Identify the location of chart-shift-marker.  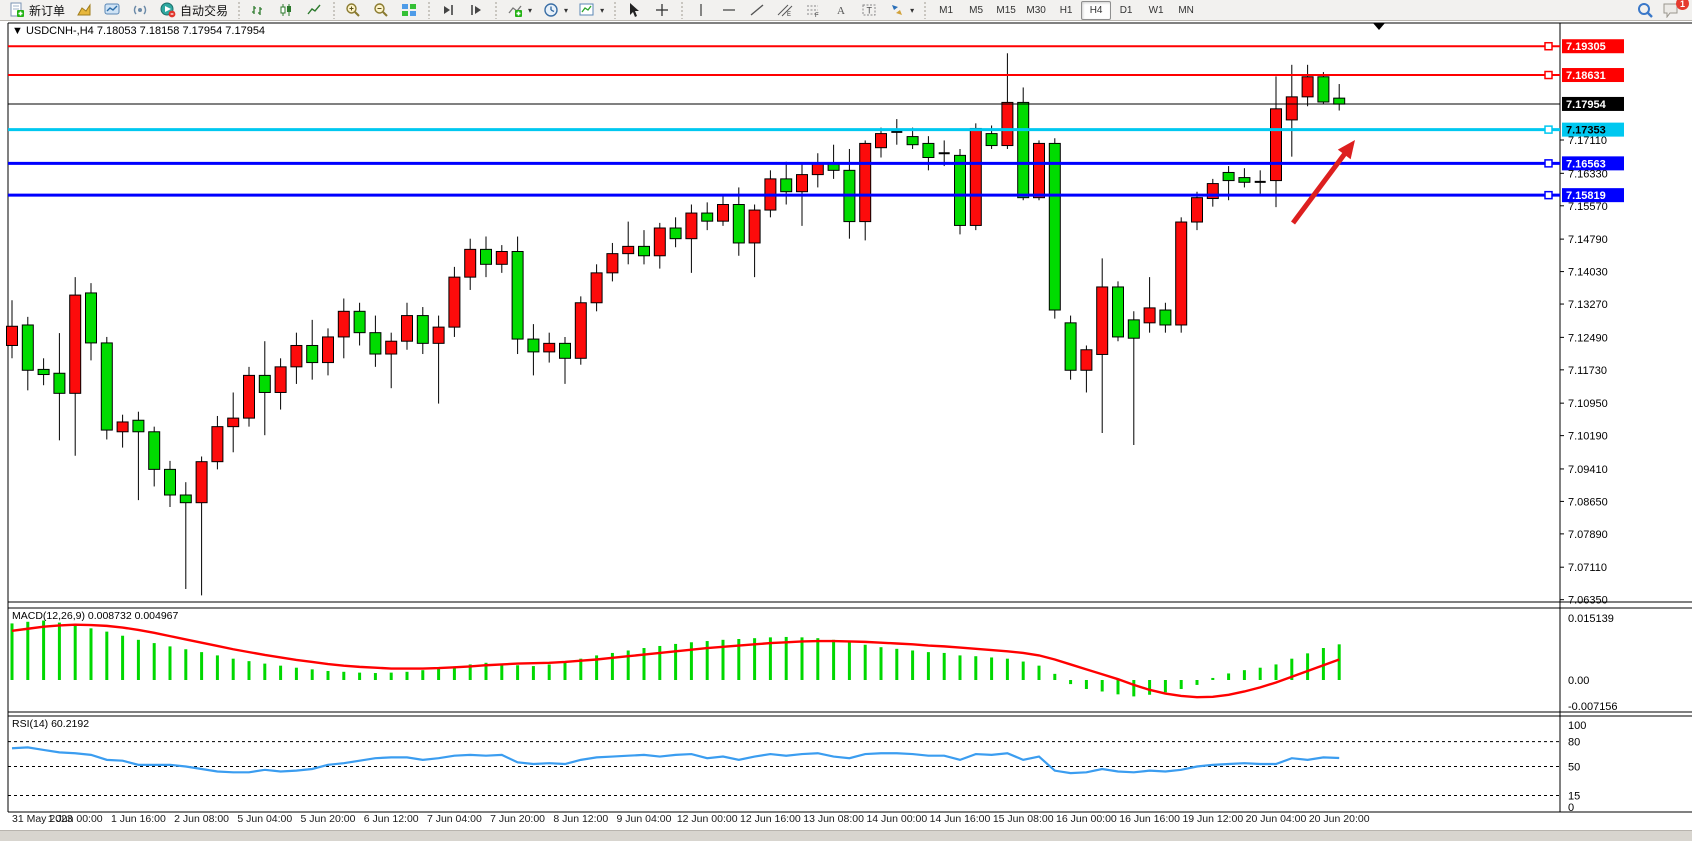
(1379, 26).